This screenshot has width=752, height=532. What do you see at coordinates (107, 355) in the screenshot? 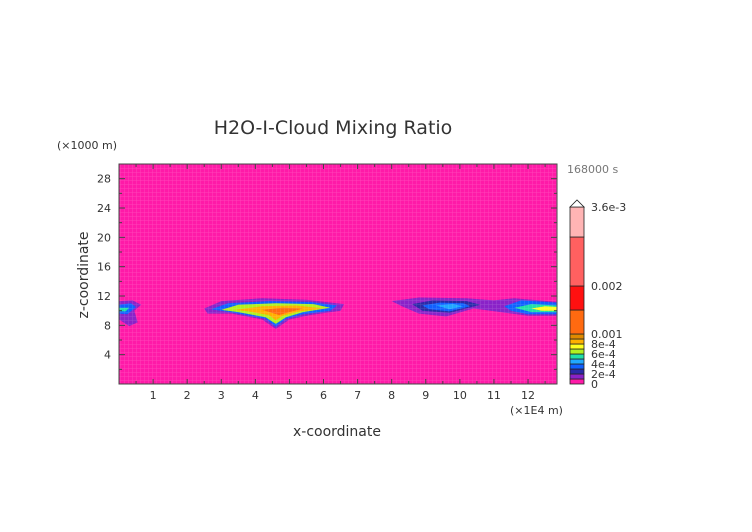
I see `y-tick-label: 4` at bounding box center [107, 355].